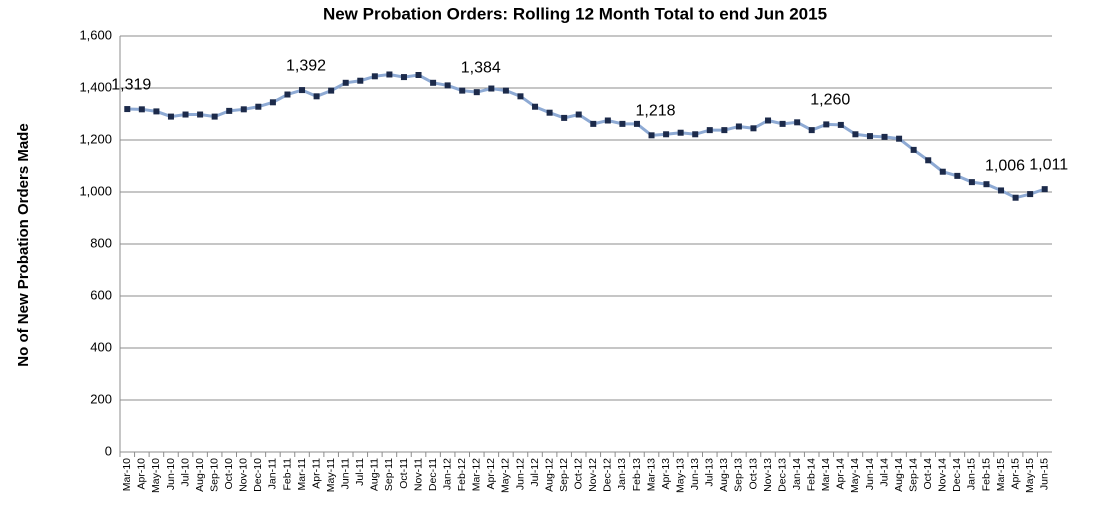 The height and width of the screenshot is (530, 1095). Describe the element at coordinates (986, 474) in the screenshot. I see `x-tick-label: Feb-15` at that location.